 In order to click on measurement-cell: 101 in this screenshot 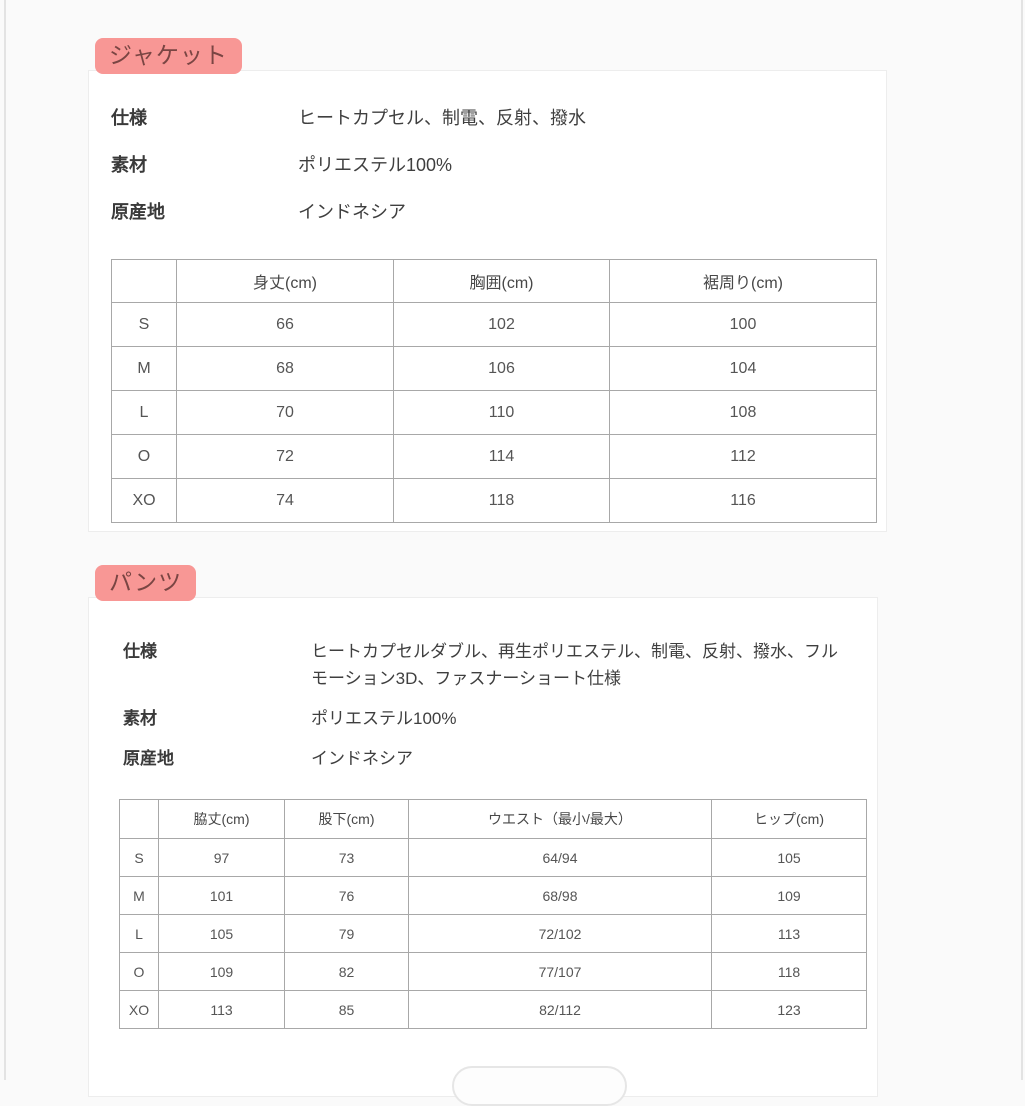, I will do `click(221, 895)`.